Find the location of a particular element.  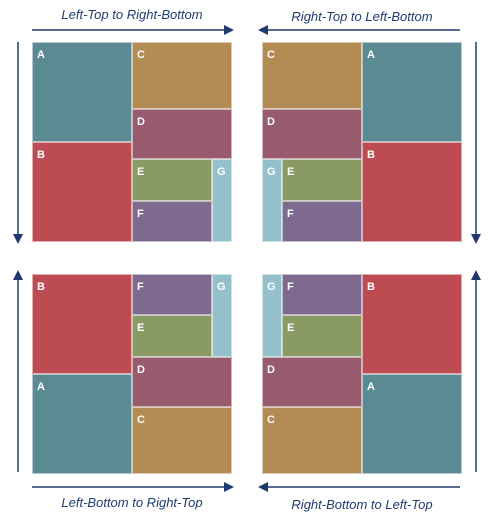

caption-left-top-to-right-bottom: Left-Top to Right-Bottom is located at coordinates (132, 14).